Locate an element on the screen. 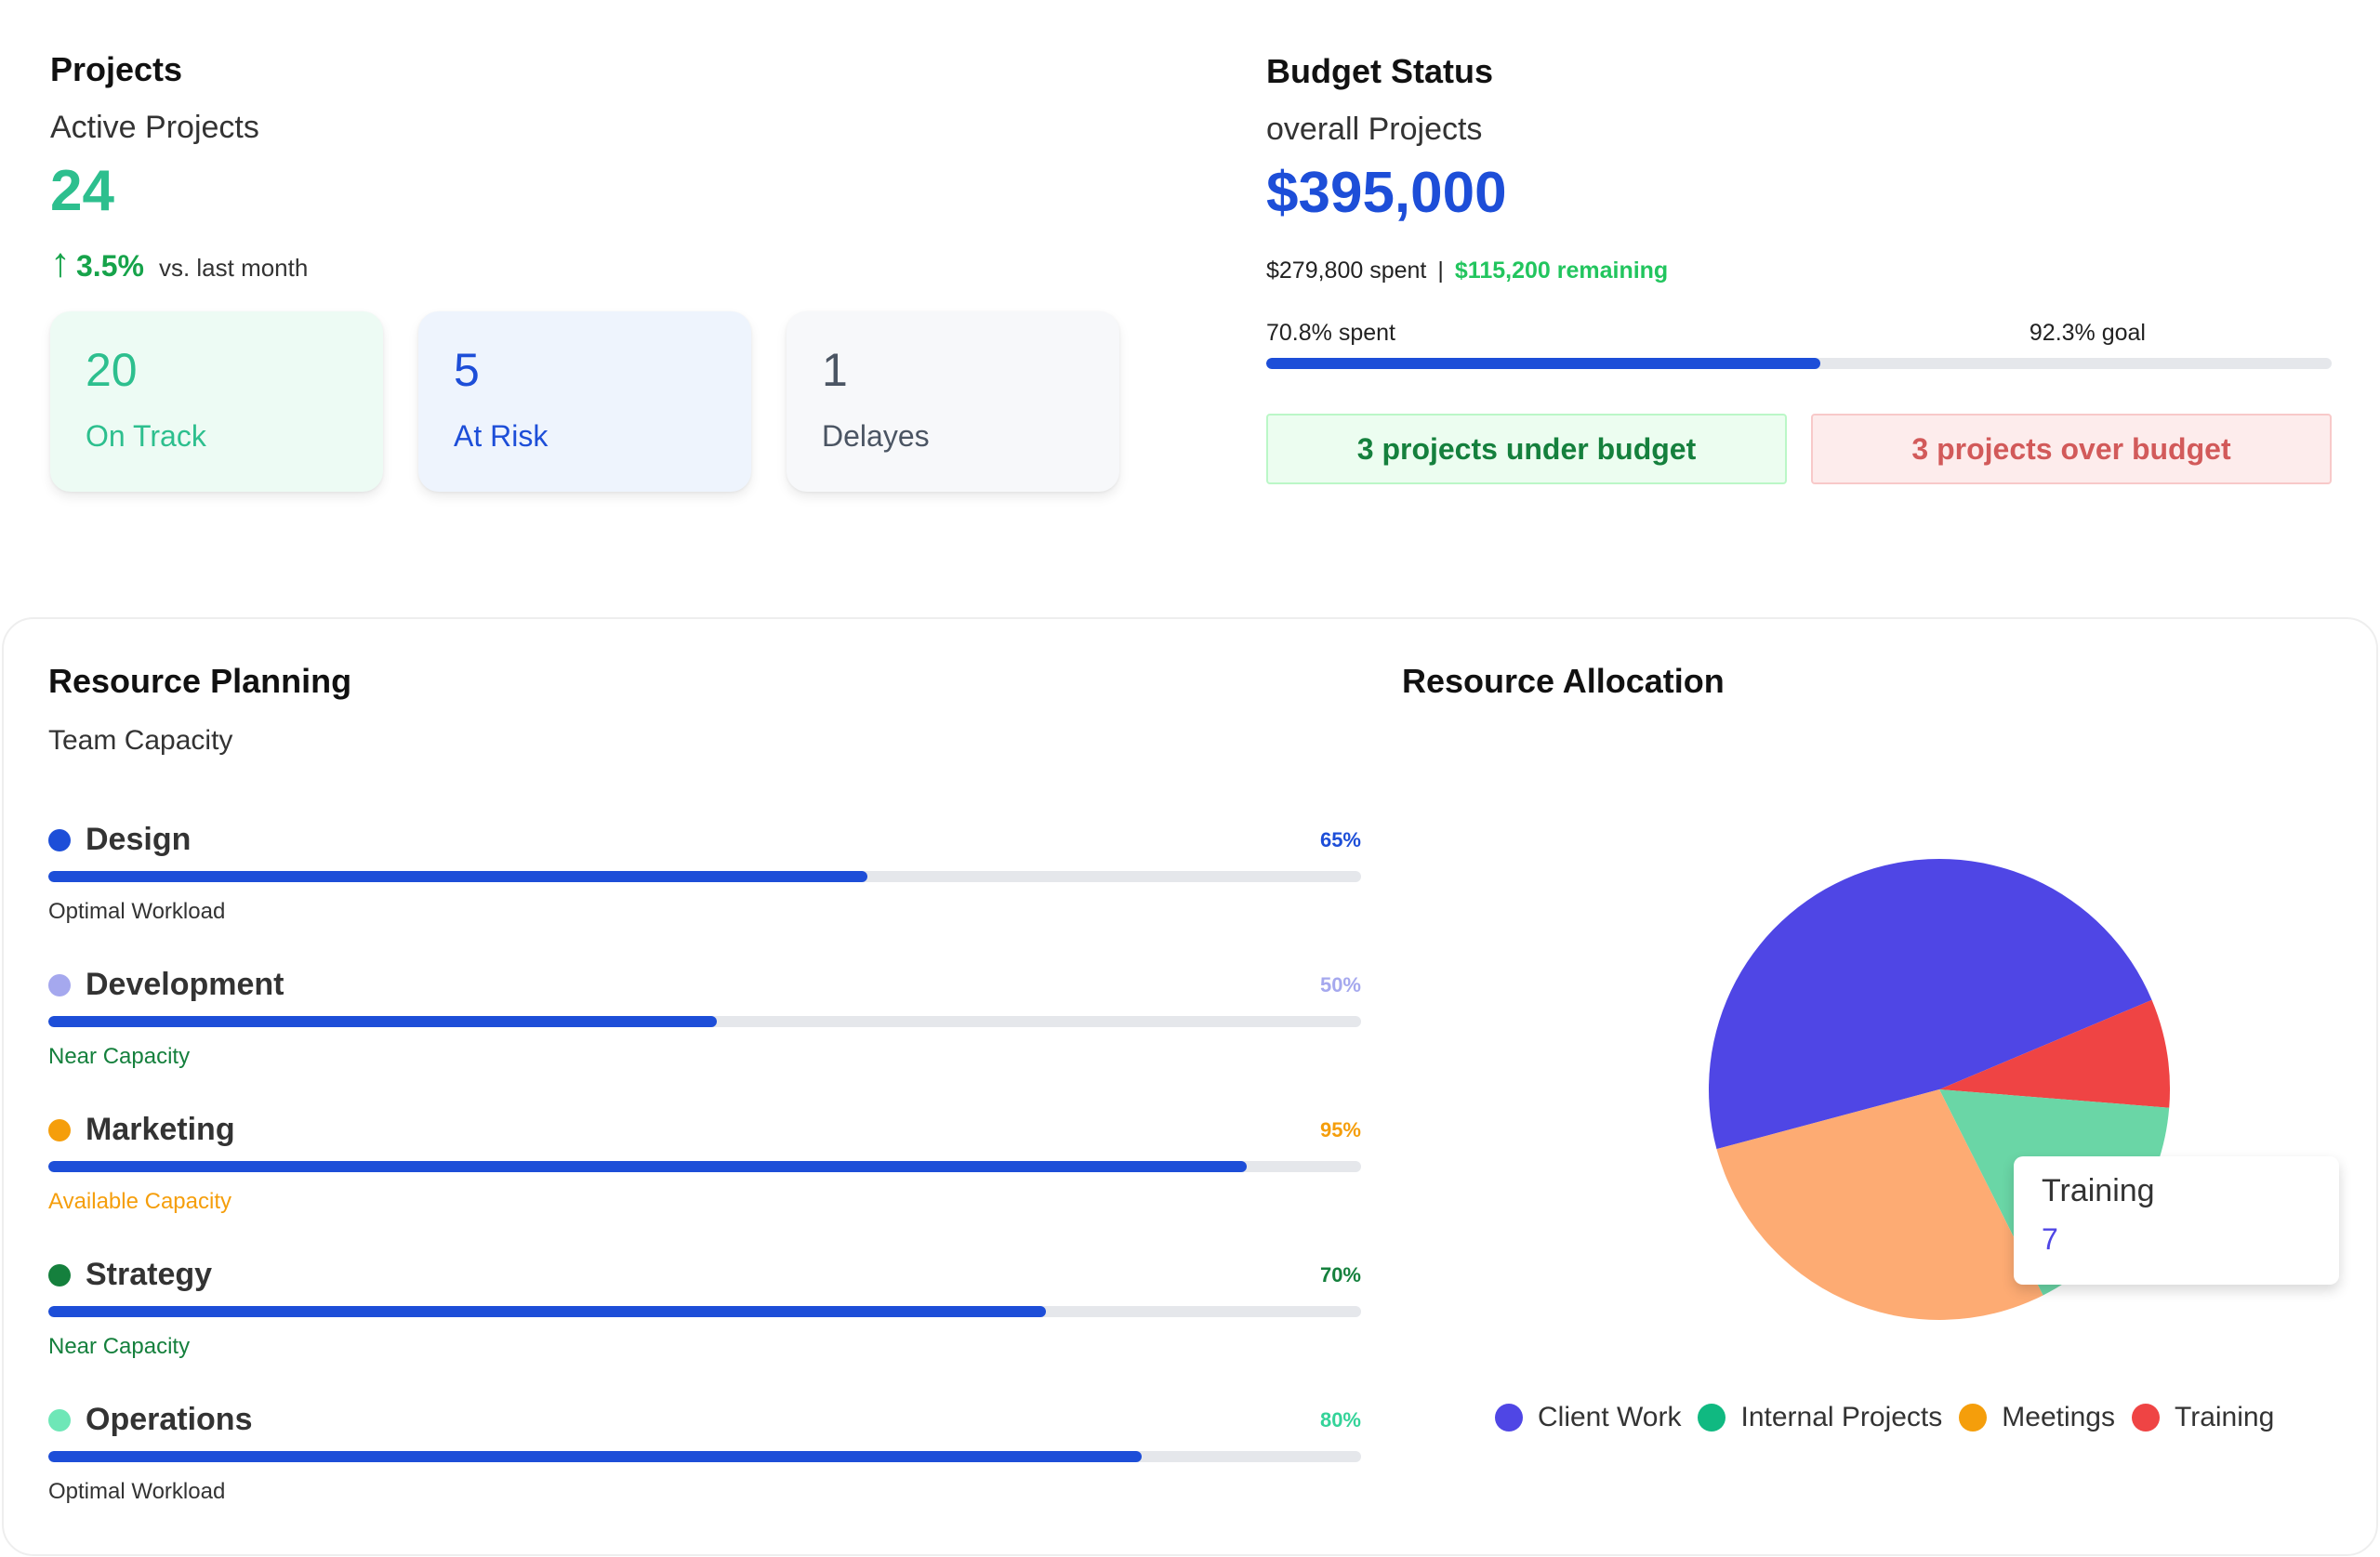 The width and height of the screenshot is (2380, 1557). team-name-wrap: Strategy is located at coordinates (130, 1275).